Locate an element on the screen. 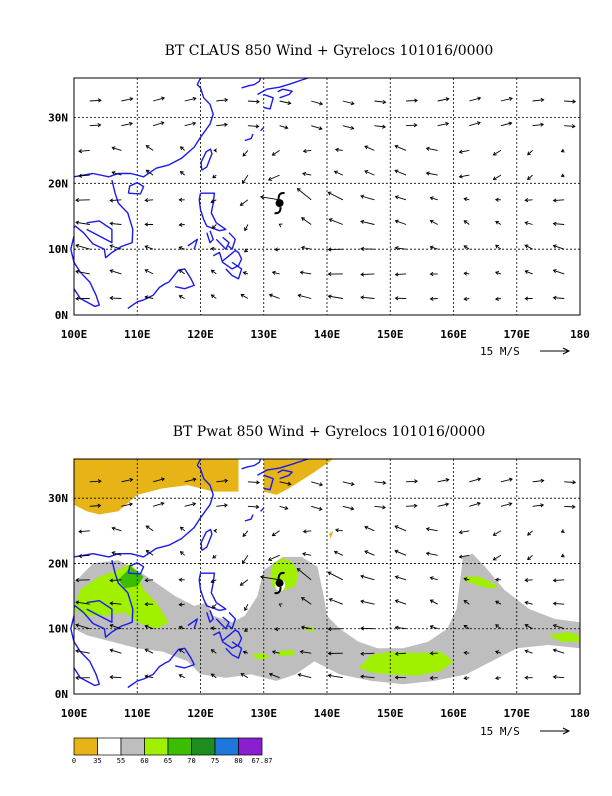  colorbar-label: 60 is located at coordinates (144, 761).